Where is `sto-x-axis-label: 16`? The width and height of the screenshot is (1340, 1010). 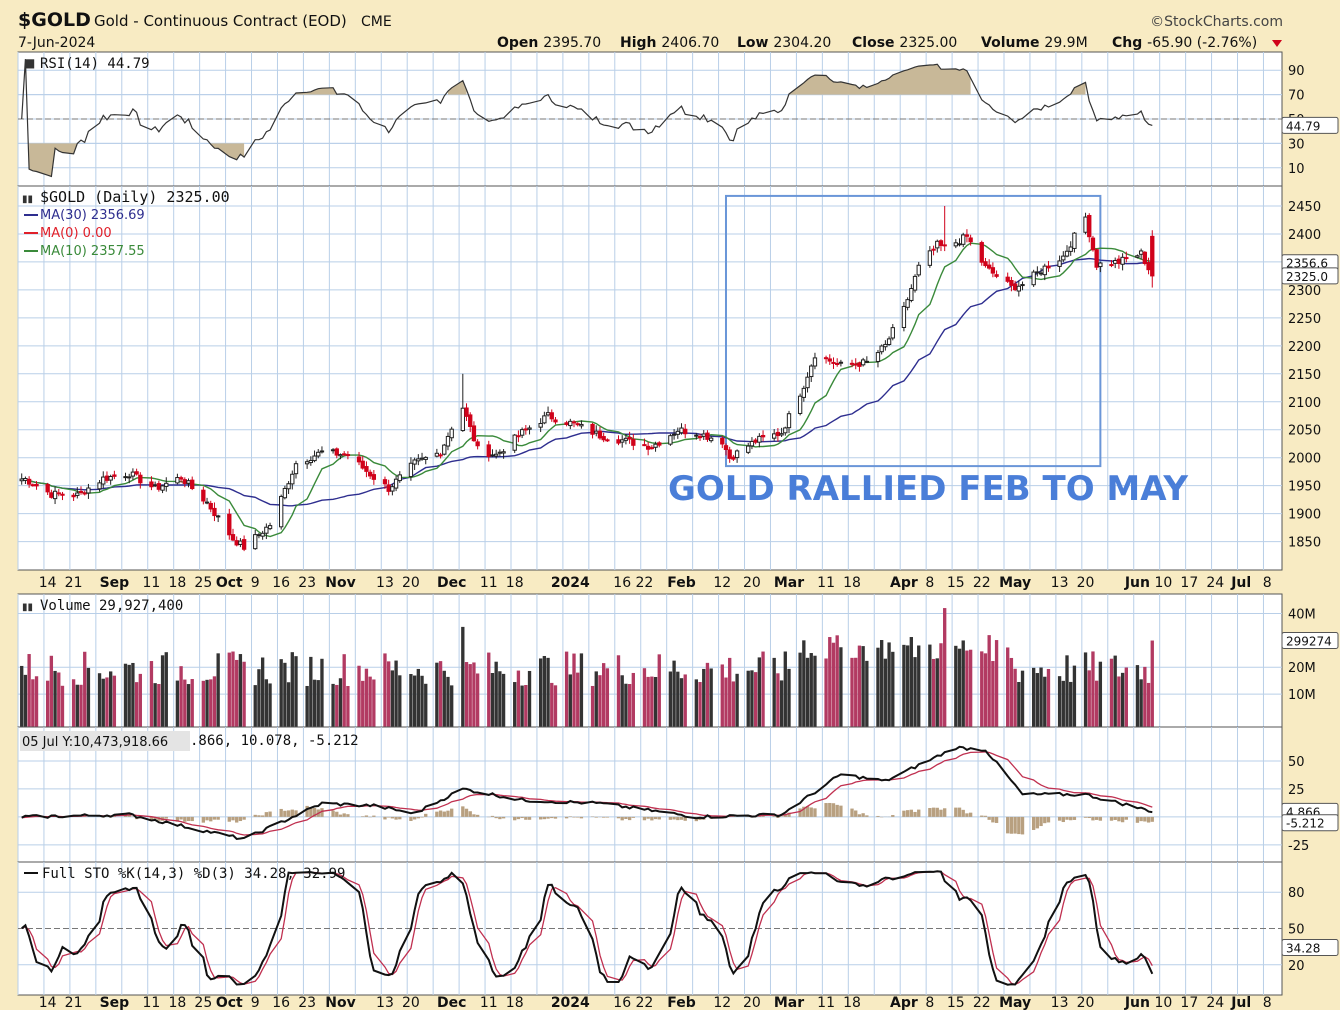 sto-x-axis-label: 16 is located at coordinates (622, 1002).